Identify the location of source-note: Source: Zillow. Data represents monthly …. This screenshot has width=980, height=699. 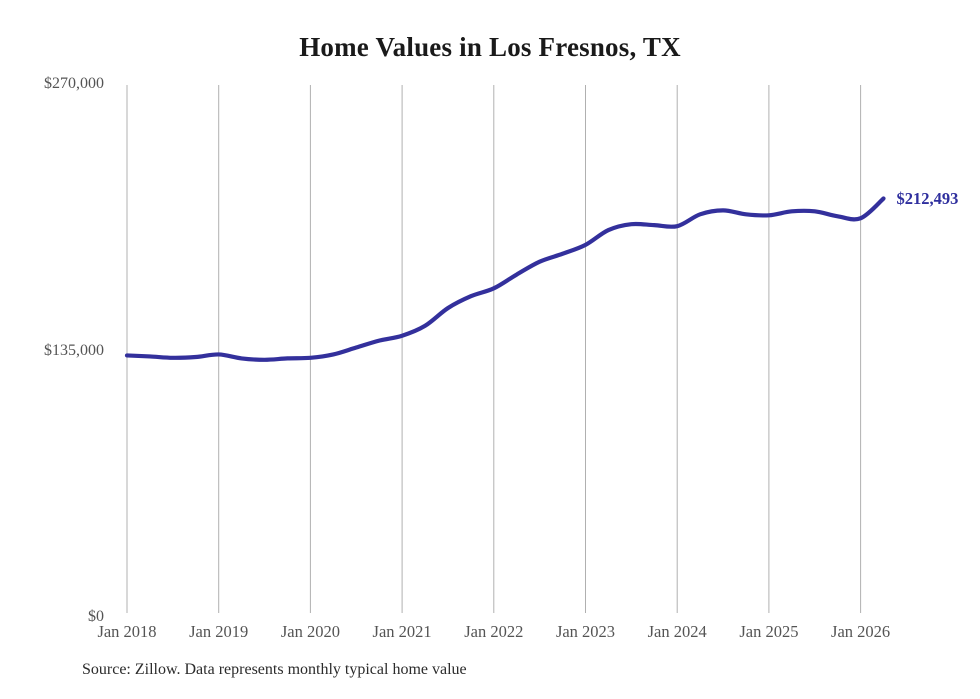
(274, 669).